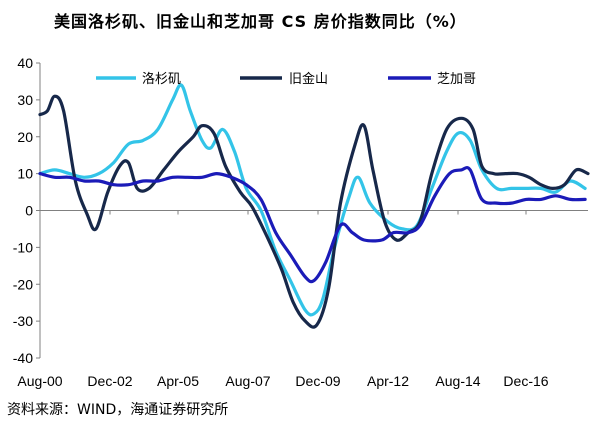 This screenshot has height=433, width=600. I want to click on x-tick-label: Dec-02, so click(109, 381).